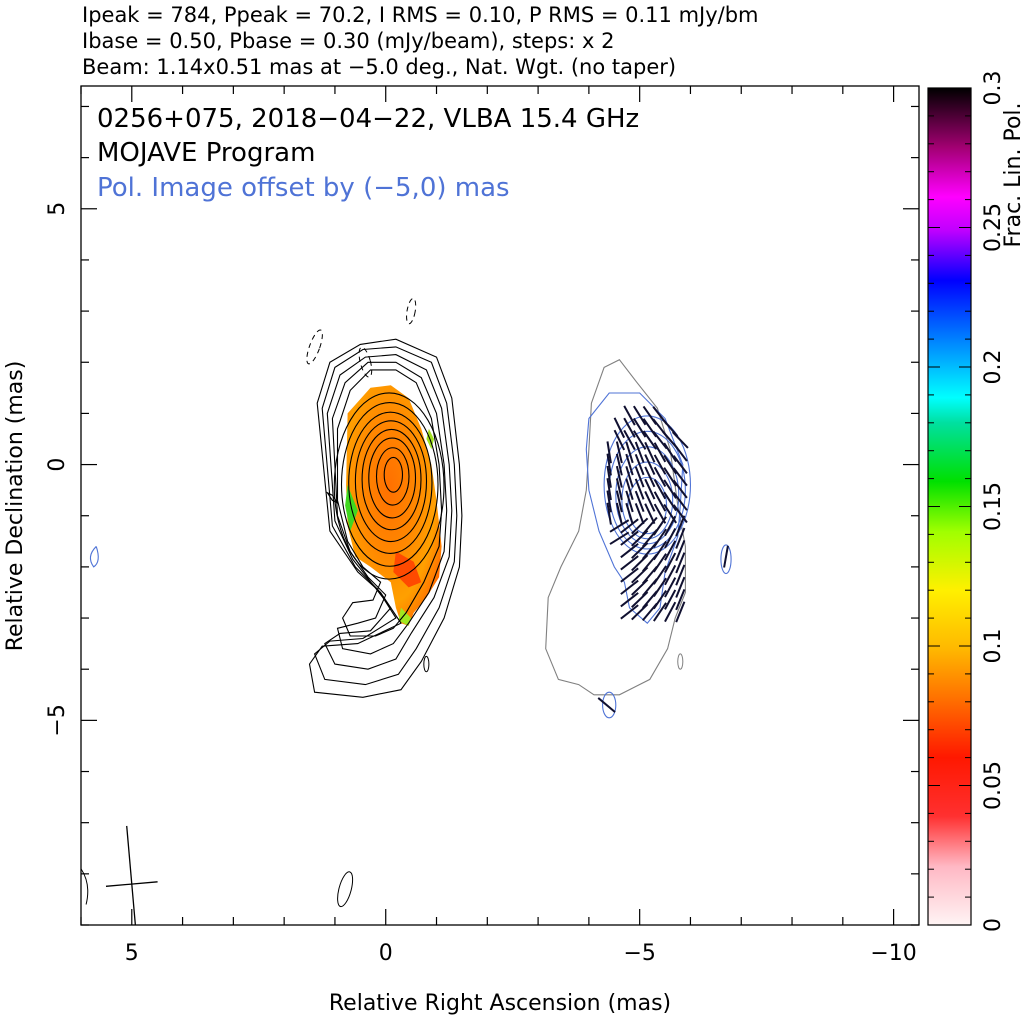 The image size is (1027, 1020). Describe the element at coordinates (993, 227) in the screenshot. I see `colorbar-tick-label: 0.25` at that location.